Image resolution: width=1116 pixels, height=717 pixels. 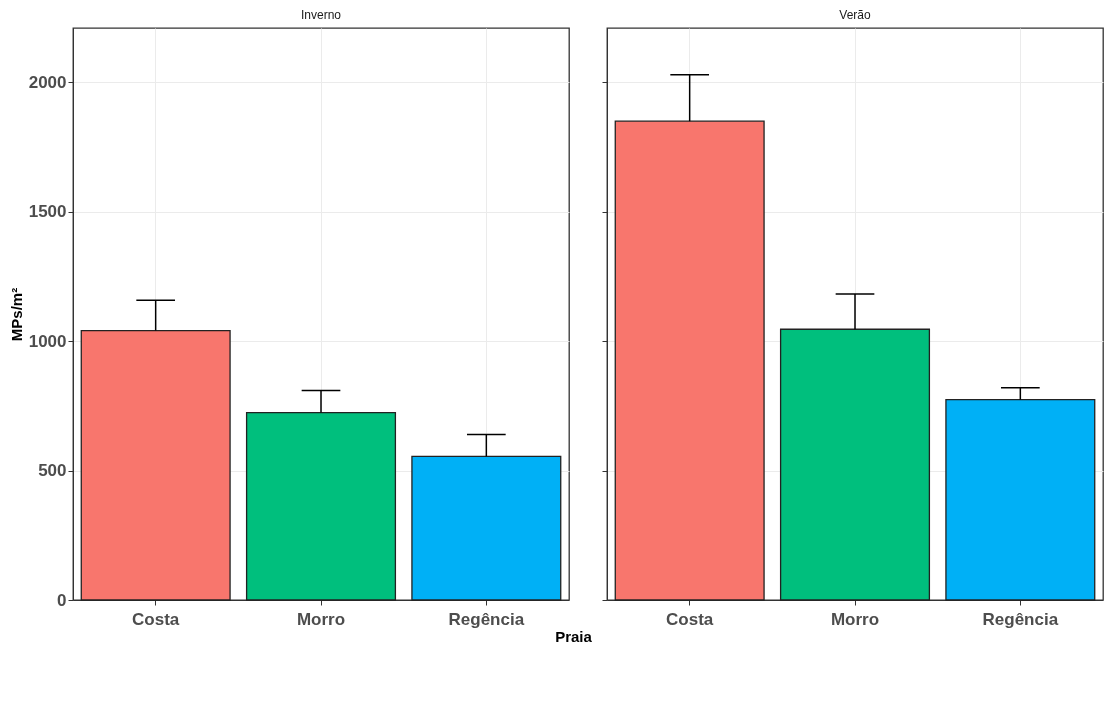 I want to click on chart-title: Verão, so click(x=855, y=15).